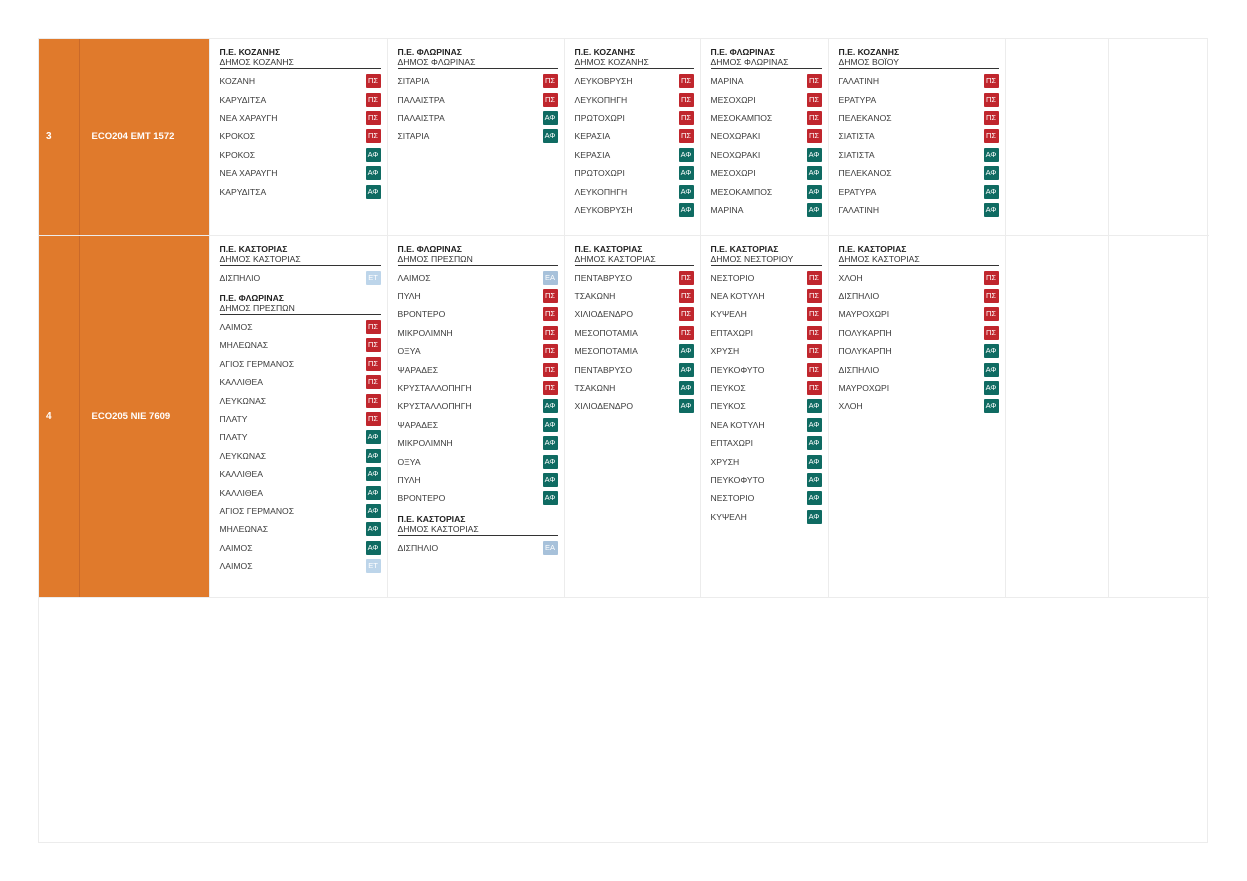 This screenshot has width=1247, height=881. What do you see at coordinates (478, 548) in the screenshot?
I see `stop-item: ΔΙΣΠΗΛΙΟ ΕΑ` at bounding box center [478, 548].